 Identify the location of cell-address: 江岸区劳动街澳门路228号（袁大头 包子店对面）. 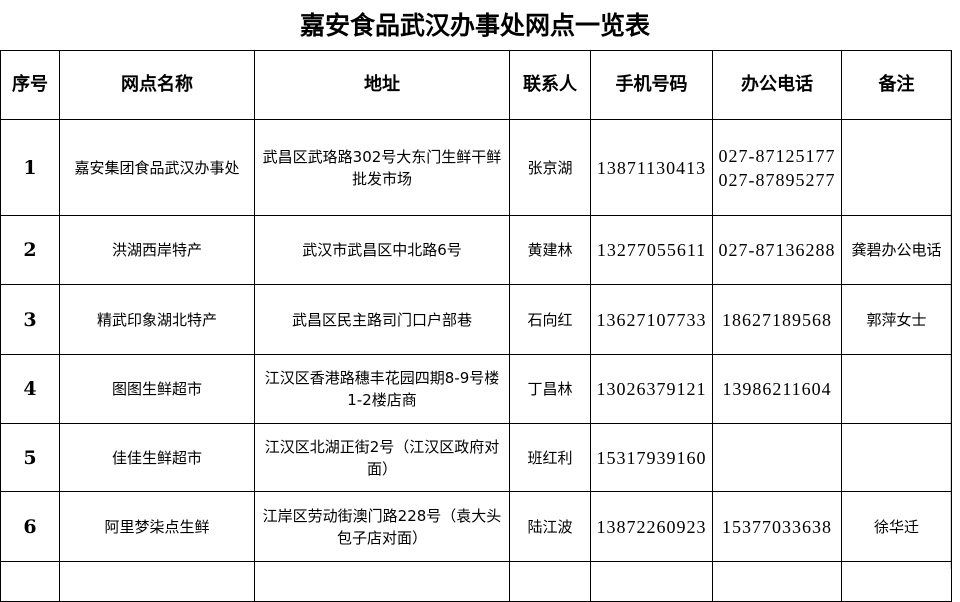
(382, 526).